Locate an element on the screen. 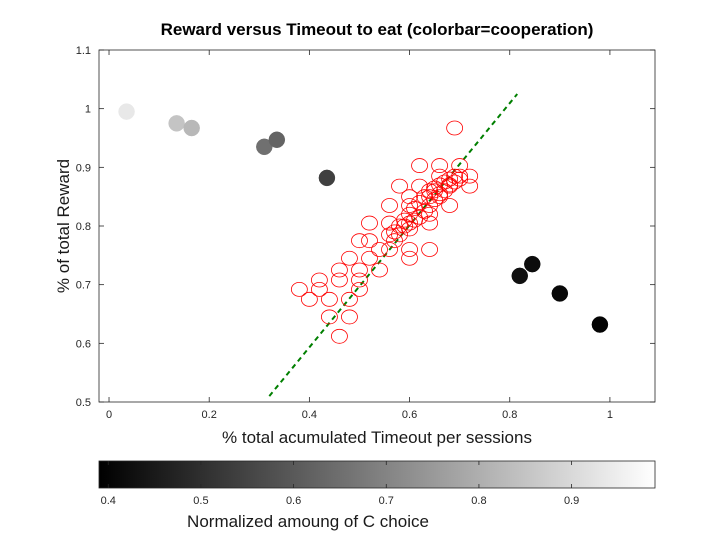  colorbar-tick-label: 0.7 is located at coordinates (386, 501).